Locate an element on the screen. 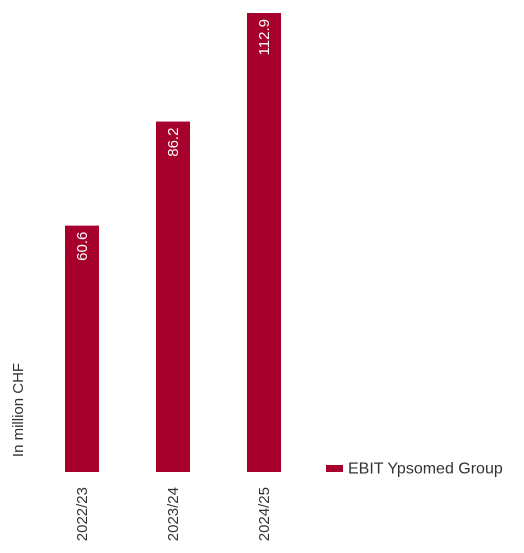  y-axis-label: In million CHF is located at coordinates (18, 410).